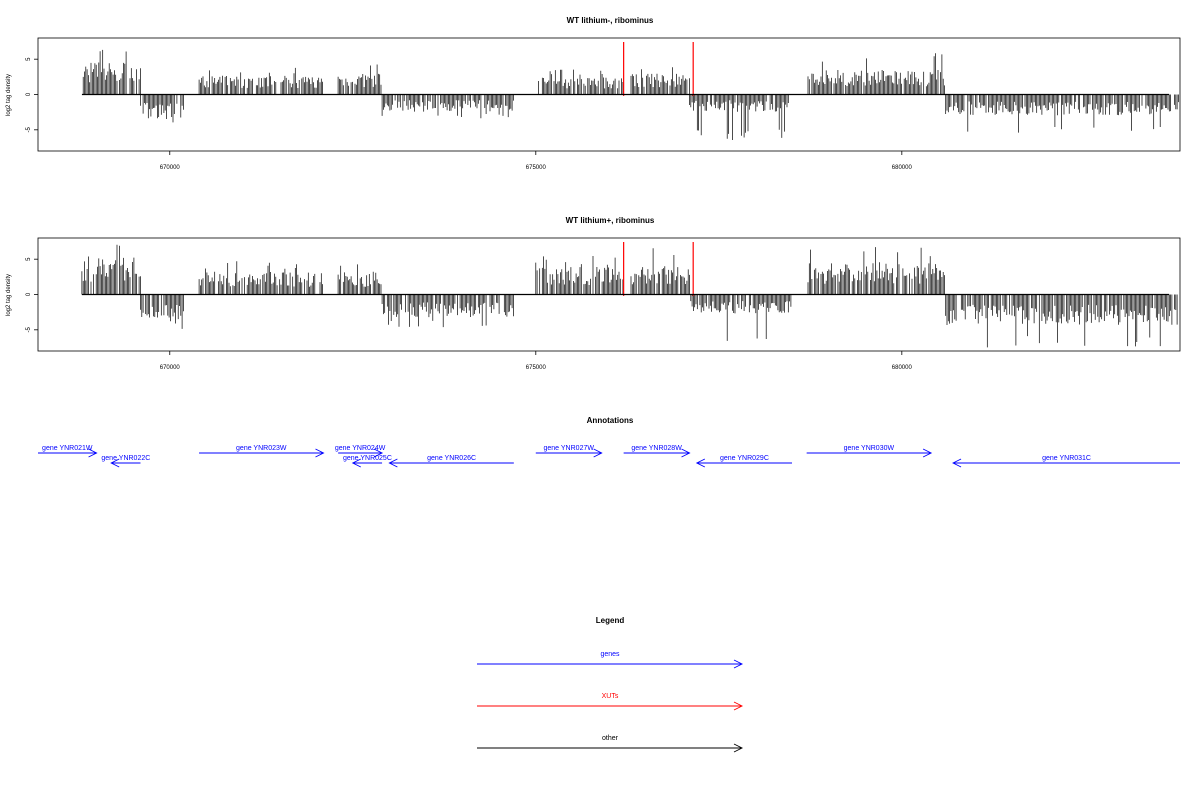 The height and width of the screenshot is (800, 1200). I want to click on gene-label: gene YNR022C, so click(125, 458).